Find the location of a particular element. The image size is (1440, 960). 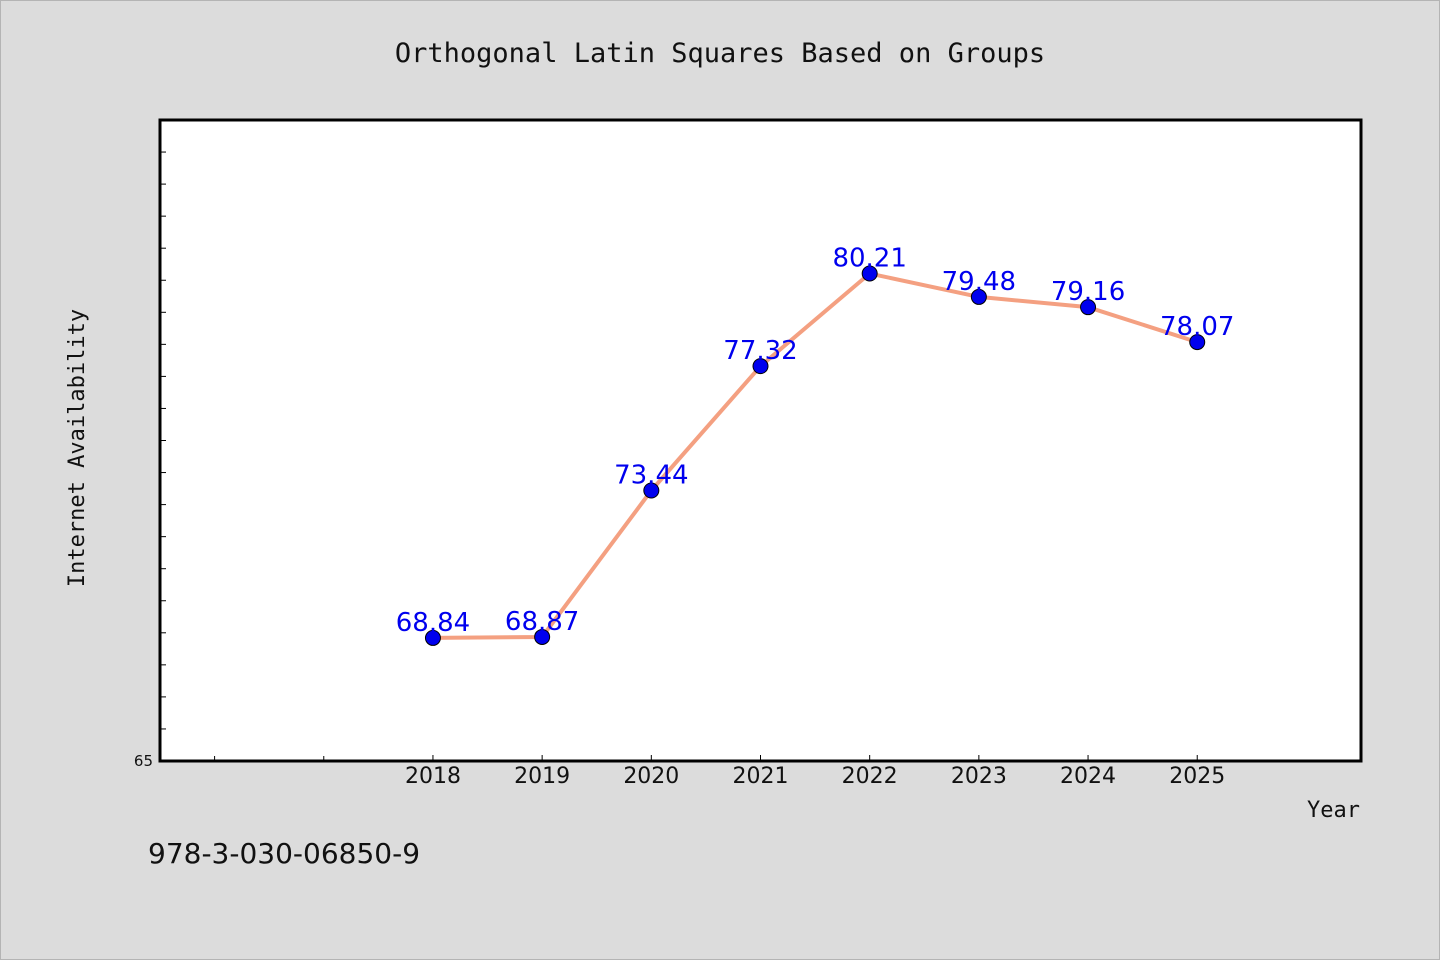

x-axis-label: Year is located at coordinates (1333, 810).